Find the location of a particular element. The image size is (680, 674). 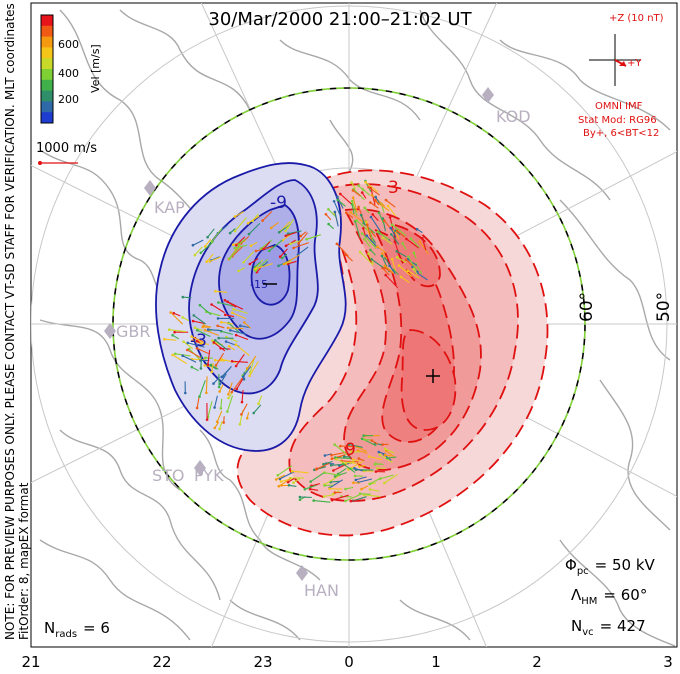

lat-label-60: 60° is located at coordinates (587, 307).